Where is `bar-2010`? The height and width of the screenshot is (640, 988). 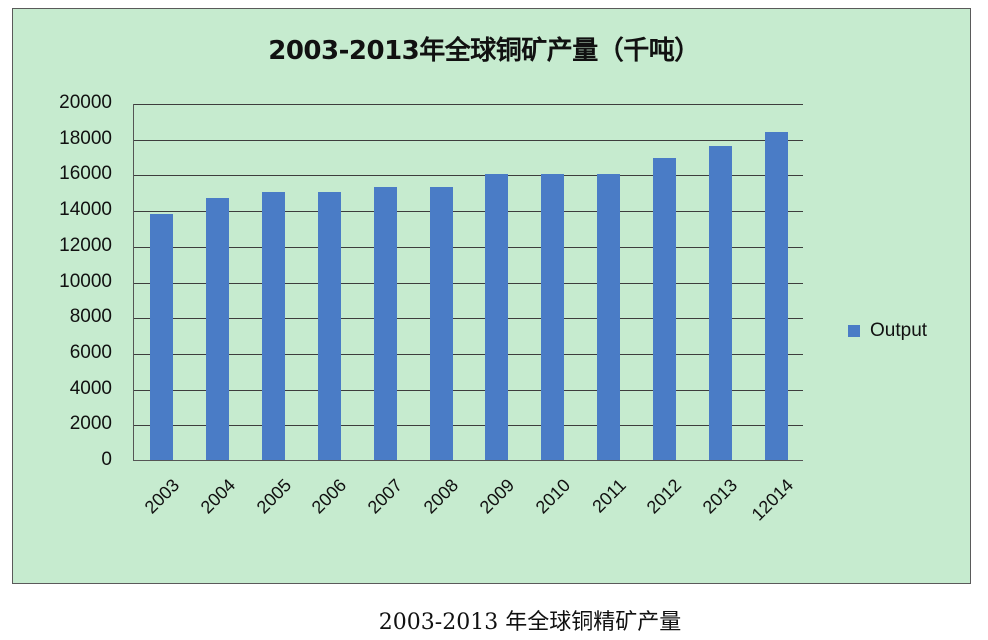 bar-2010 is located at coordinates (553, 317).